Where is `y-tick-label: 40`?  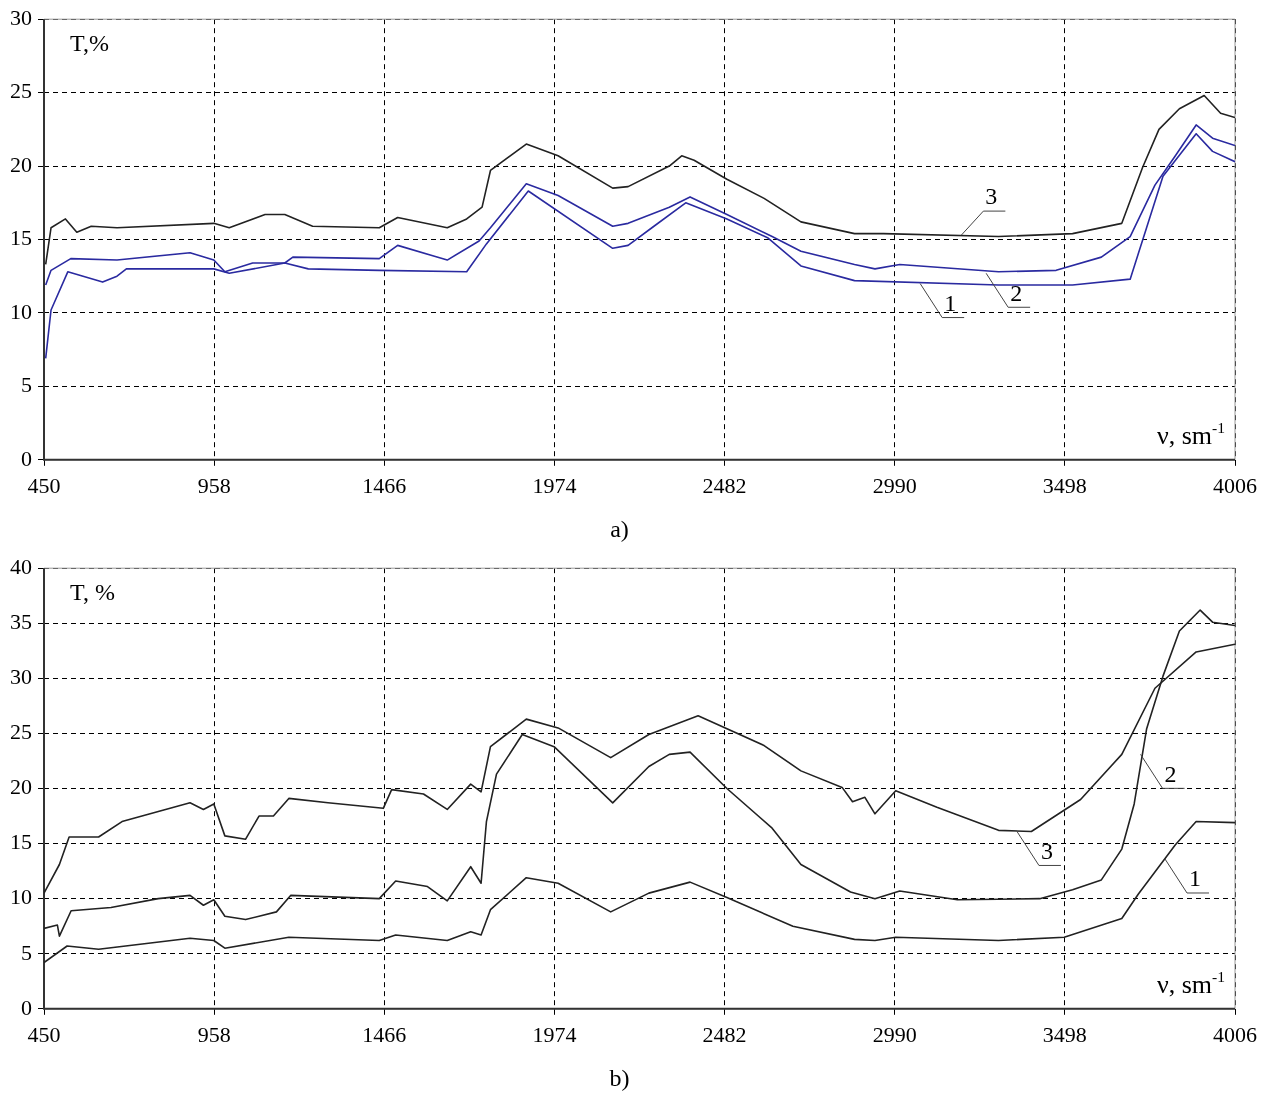 y-tick-label: 40 is located at coordinates (21, 566).